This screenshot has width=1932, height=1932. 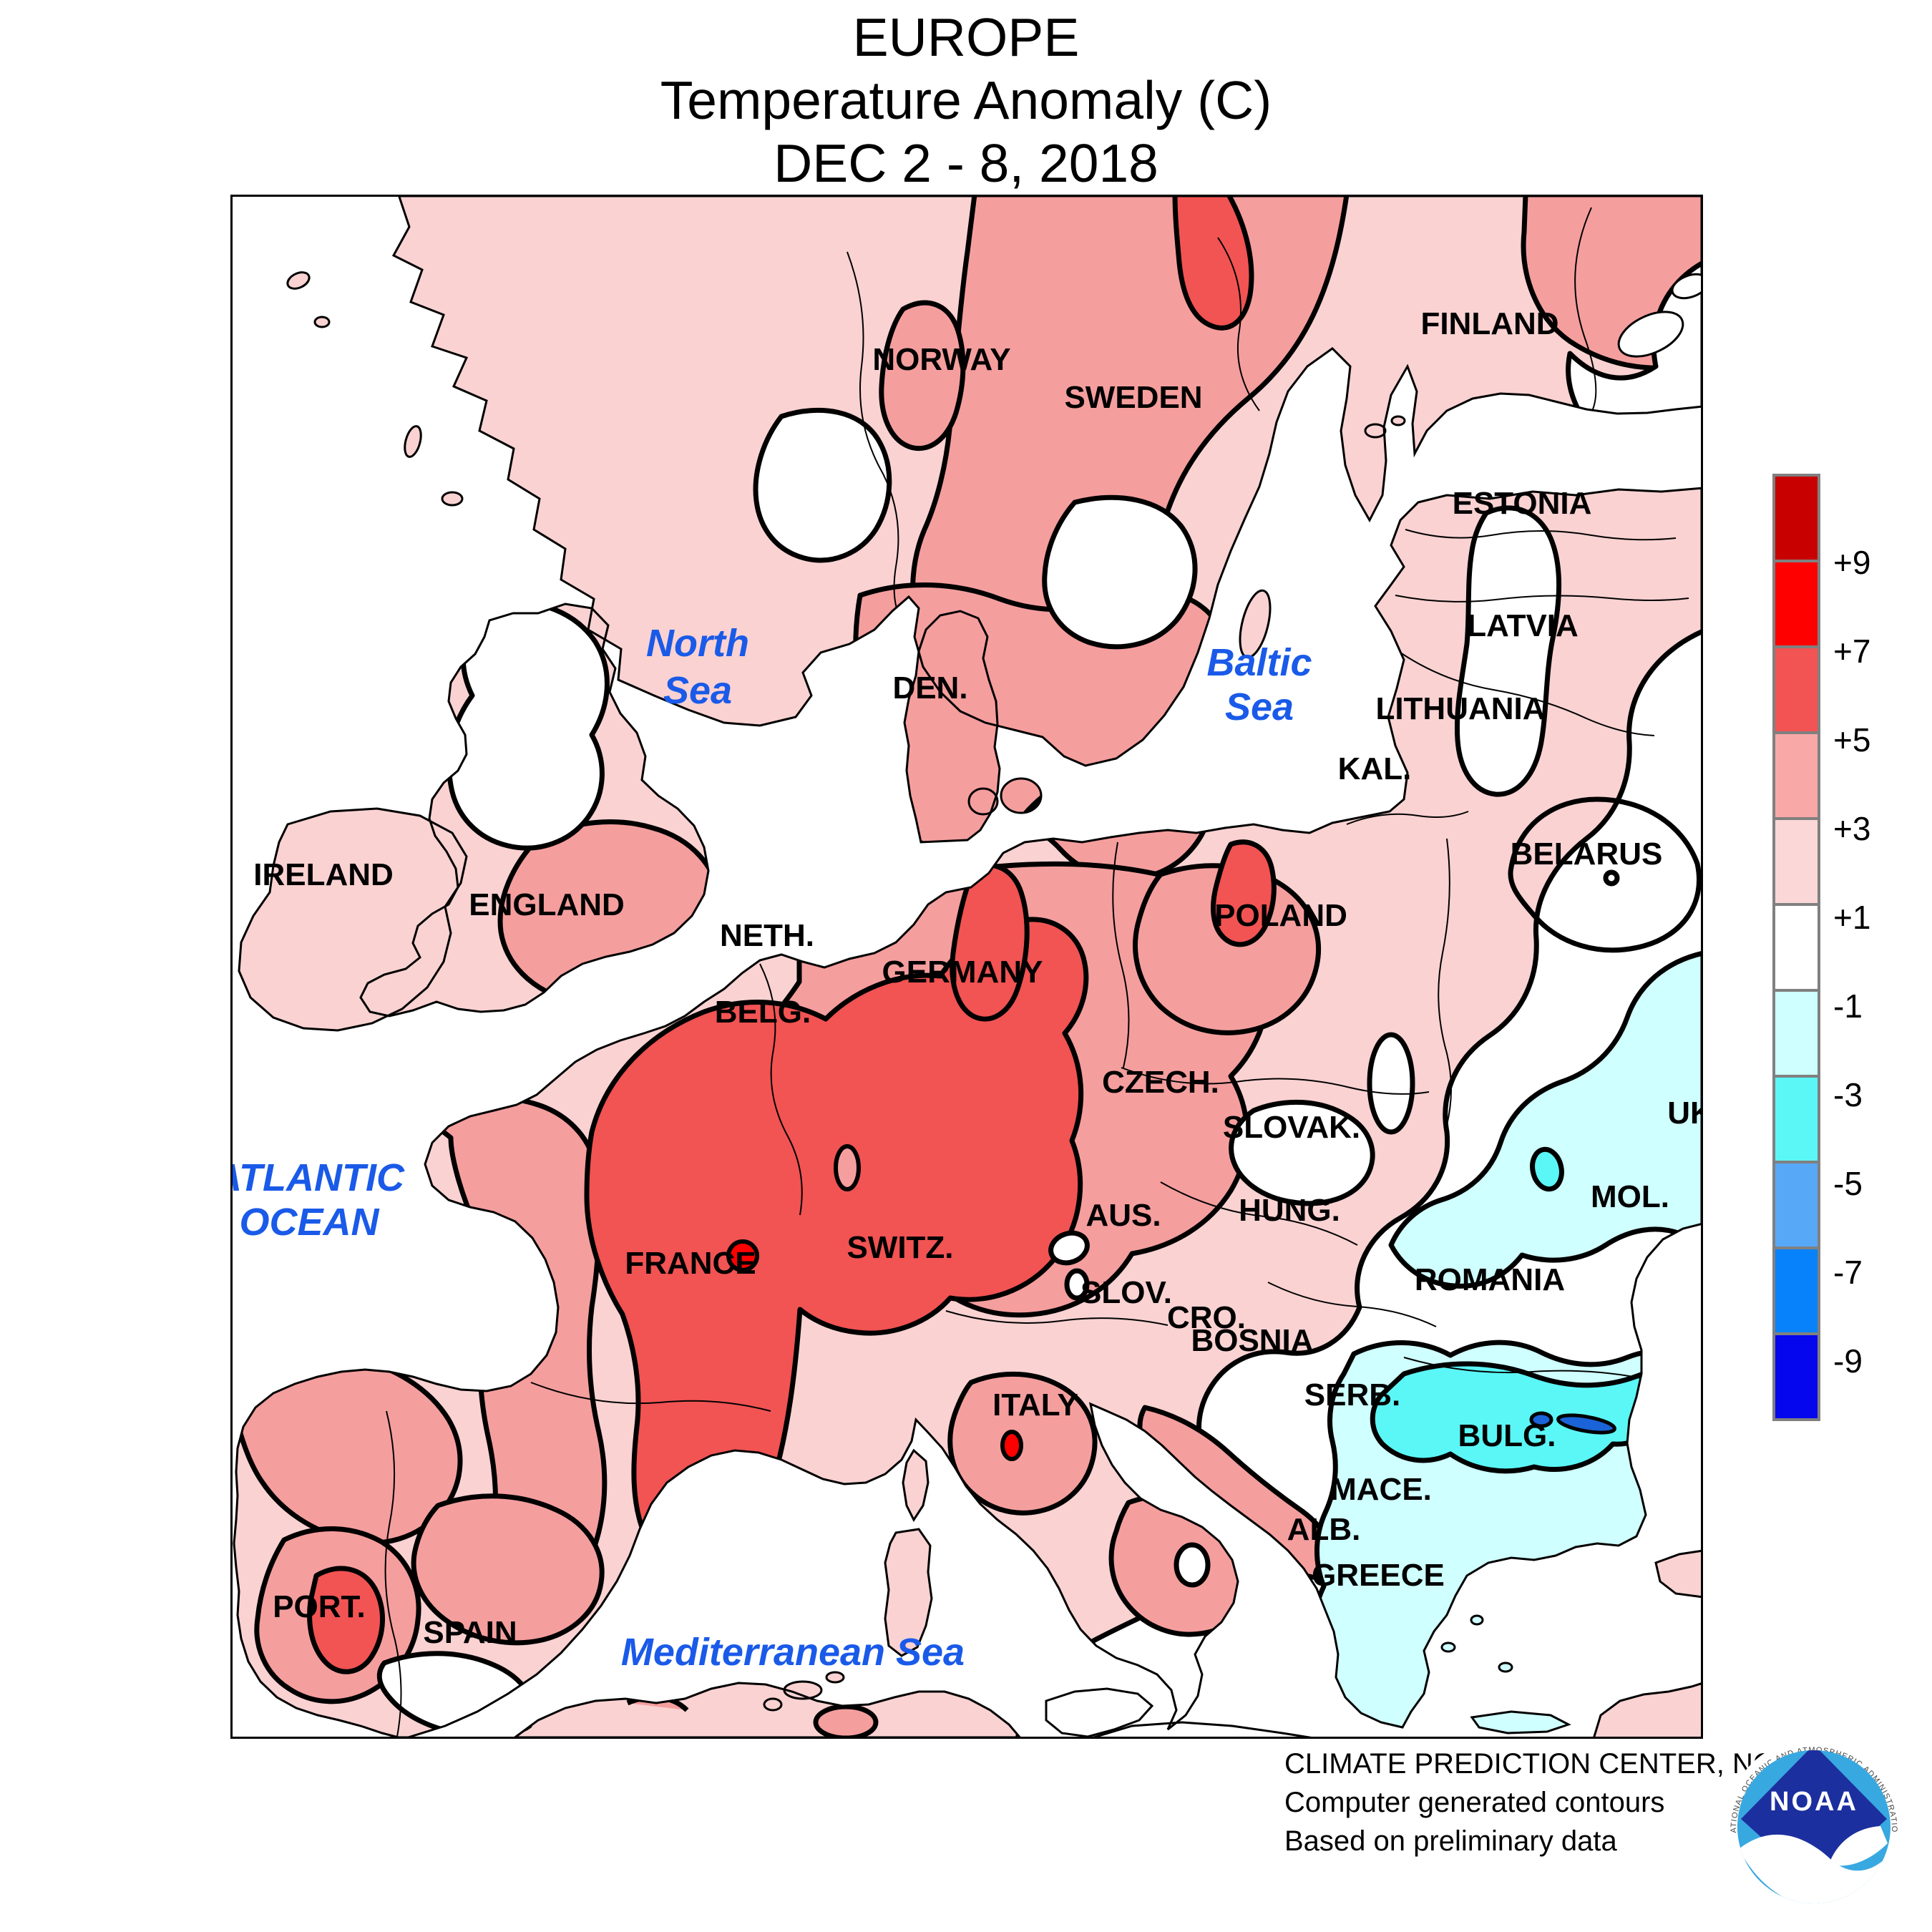 I want to click on country-label-germany: GERMANY, so click(x=962, y=972).